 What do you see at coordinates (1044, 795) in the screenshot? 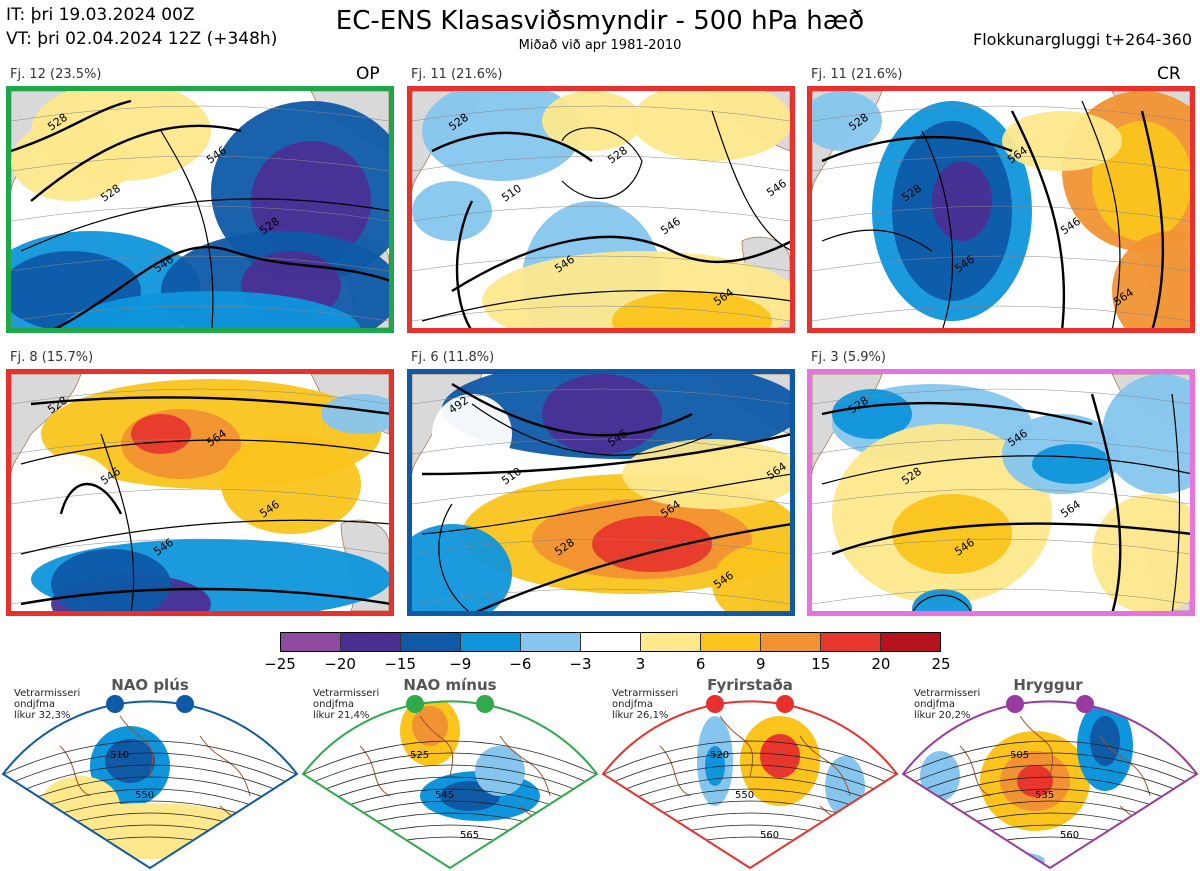
I see `contour-label: 535` at bounding box center [1044, 795].